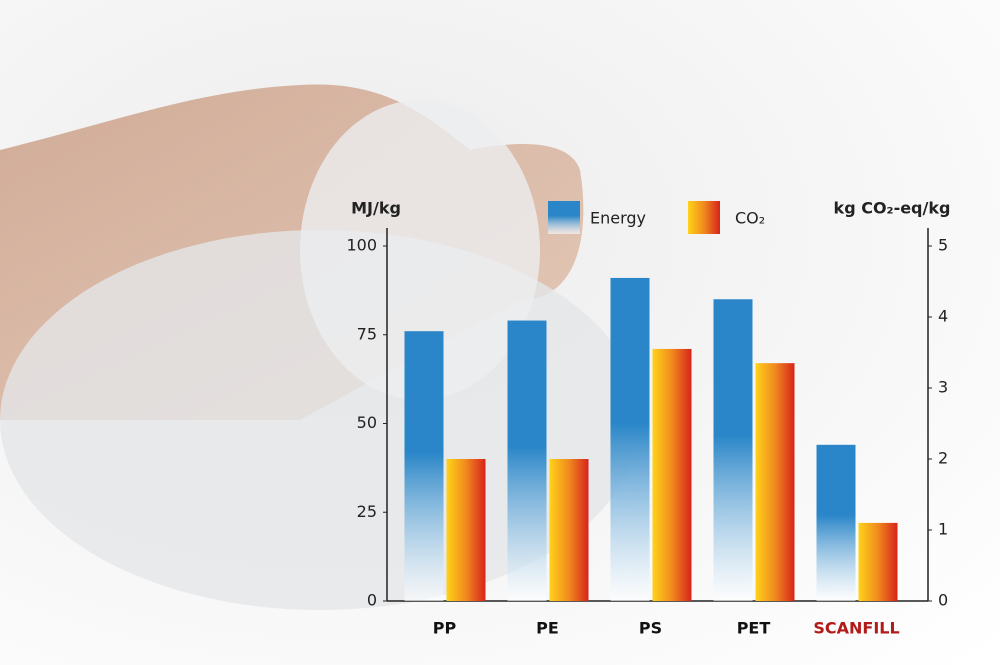 Image resolution: width=1000 pixels, height=665 pixels. What do you see at coordinates (376, 208) in the screenshot?
I see `y-axis-label: MJ/kg` at bounding box center [376, 208].